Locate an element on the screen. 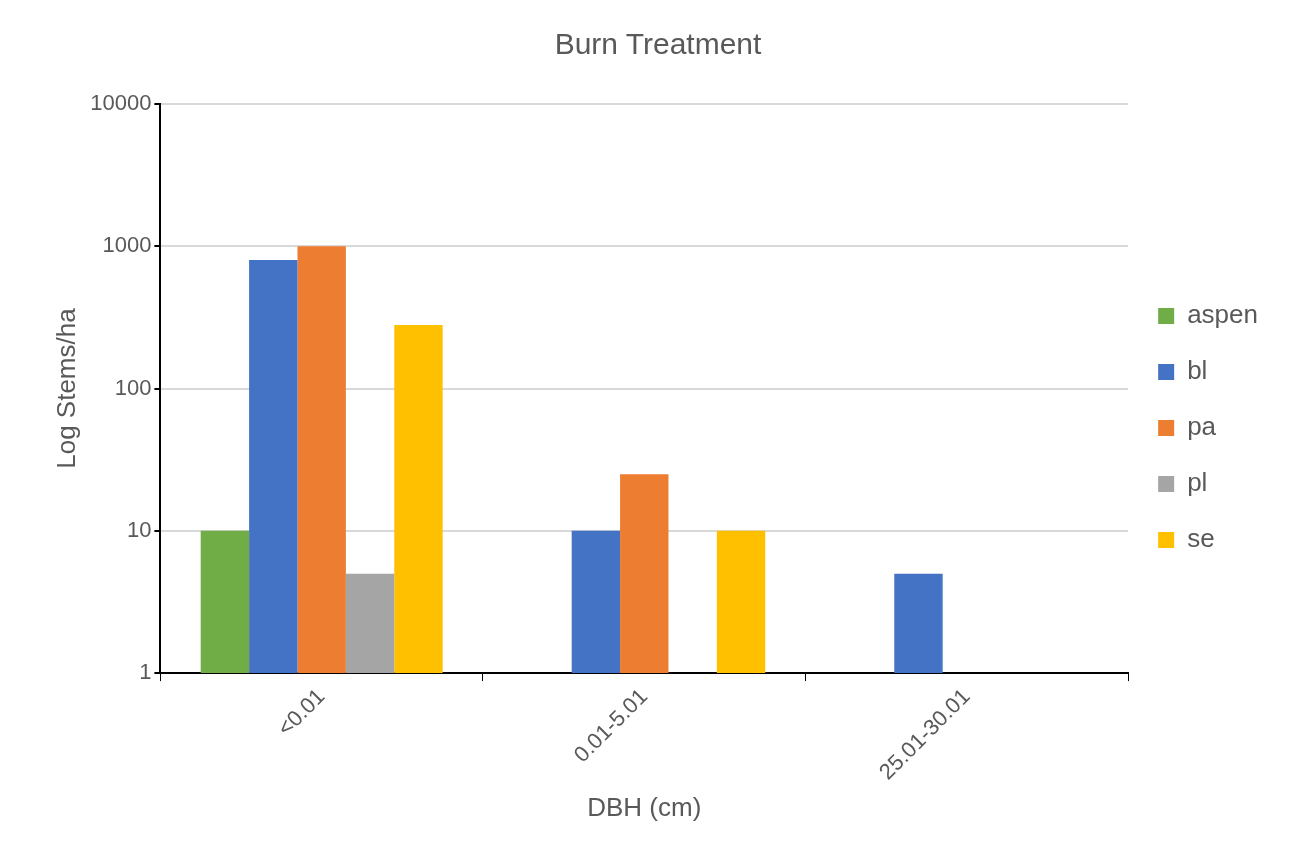 The width and height of the screenshot is (1298, 858). legend-label: pa is located at coordinates (1202, 426).